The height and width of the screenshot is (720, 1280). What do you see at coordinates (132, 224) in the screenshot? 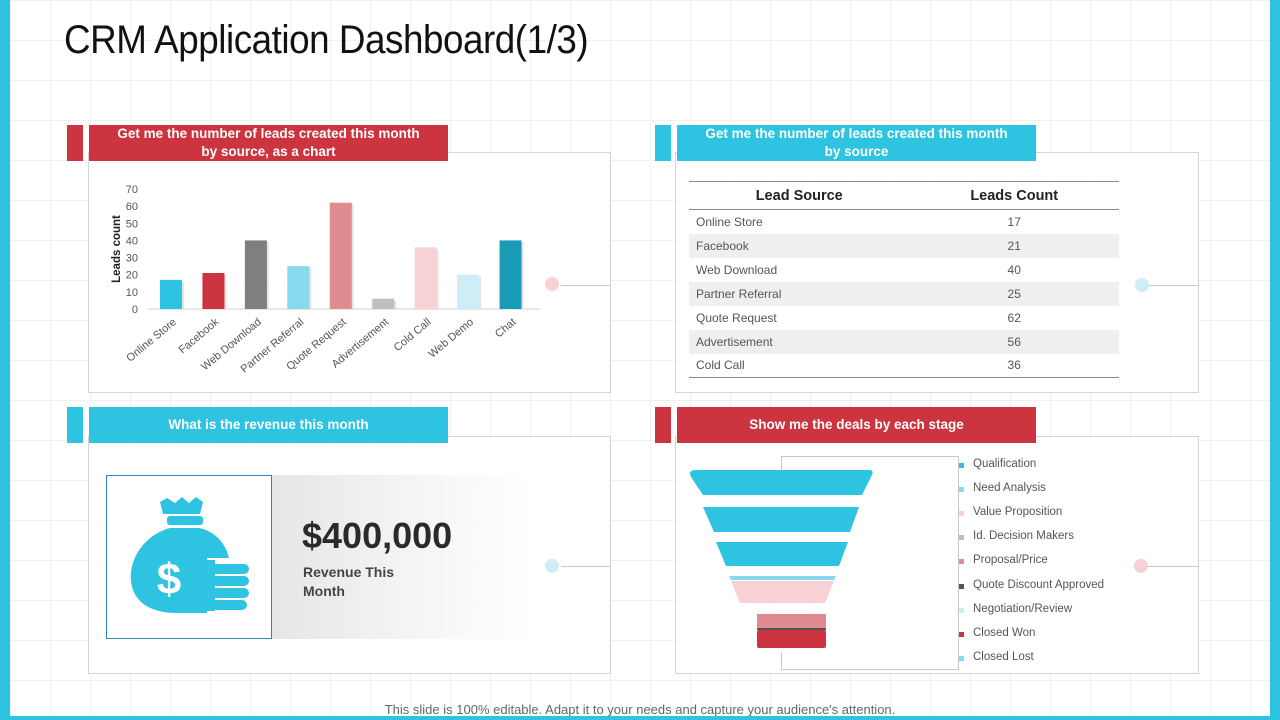
I see `y-tick-label: 50` at bounding box center [132, 224].